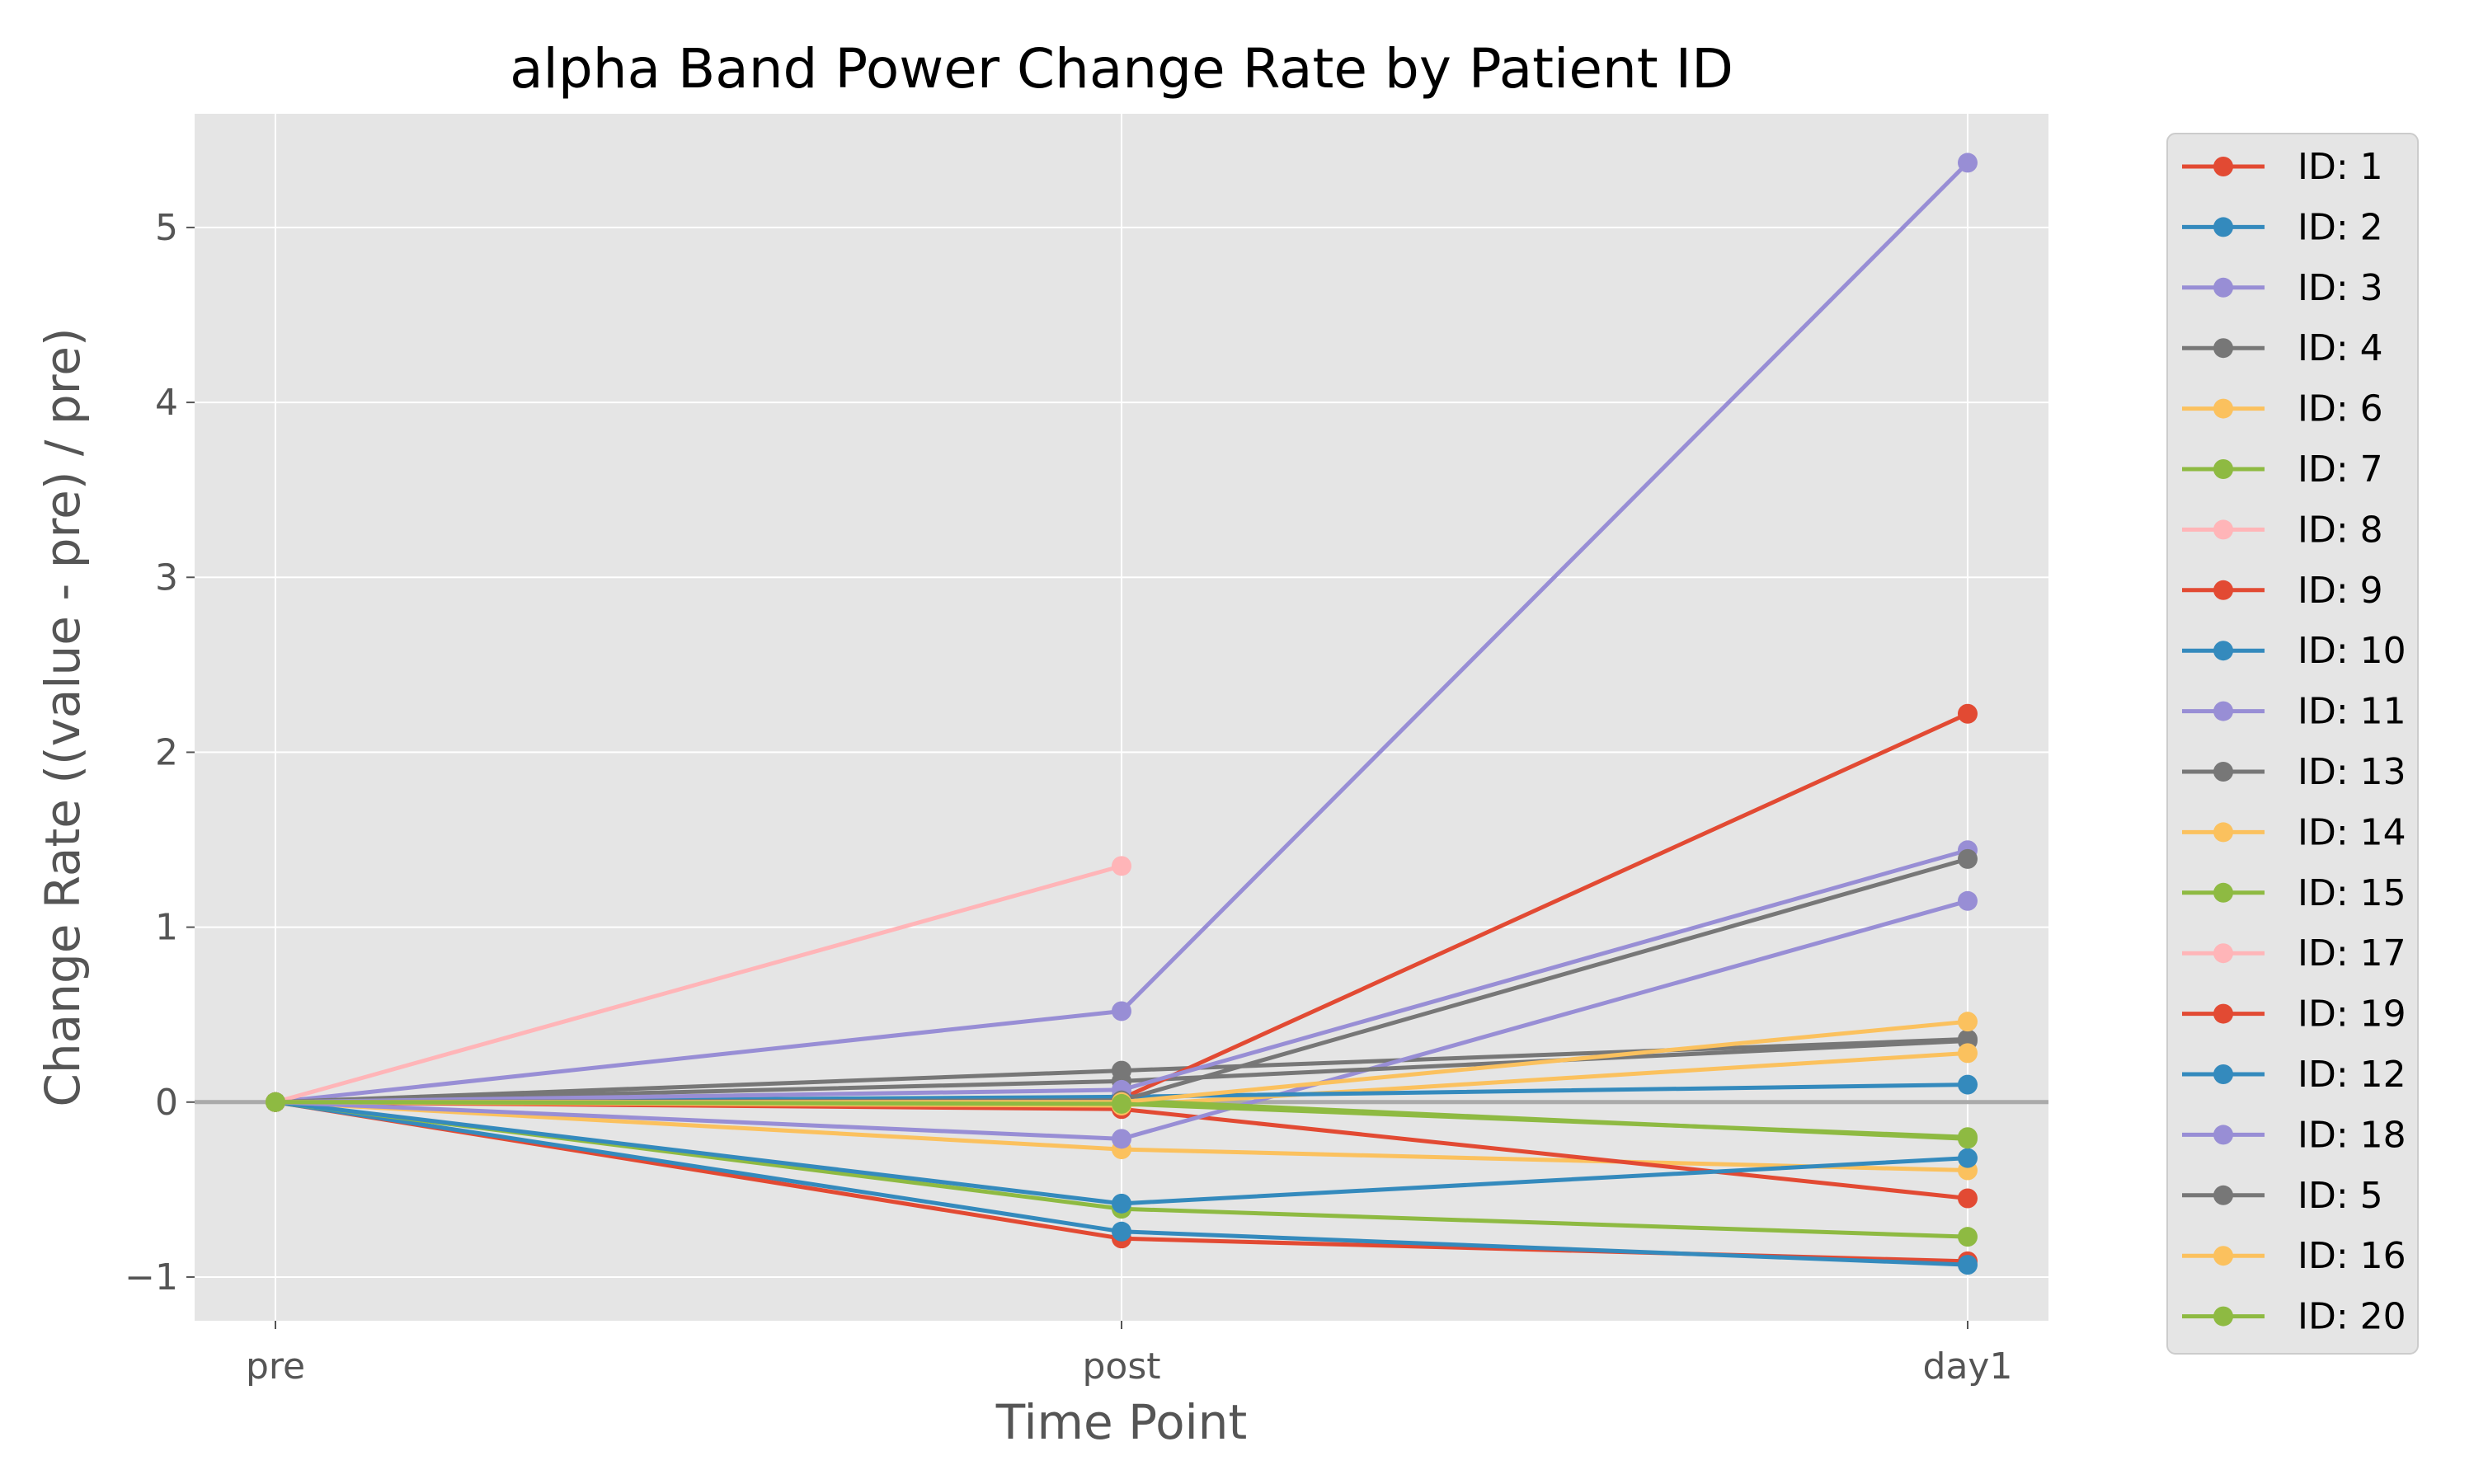  I want to click on legend-label: ID: 1, so click(2340, 167).